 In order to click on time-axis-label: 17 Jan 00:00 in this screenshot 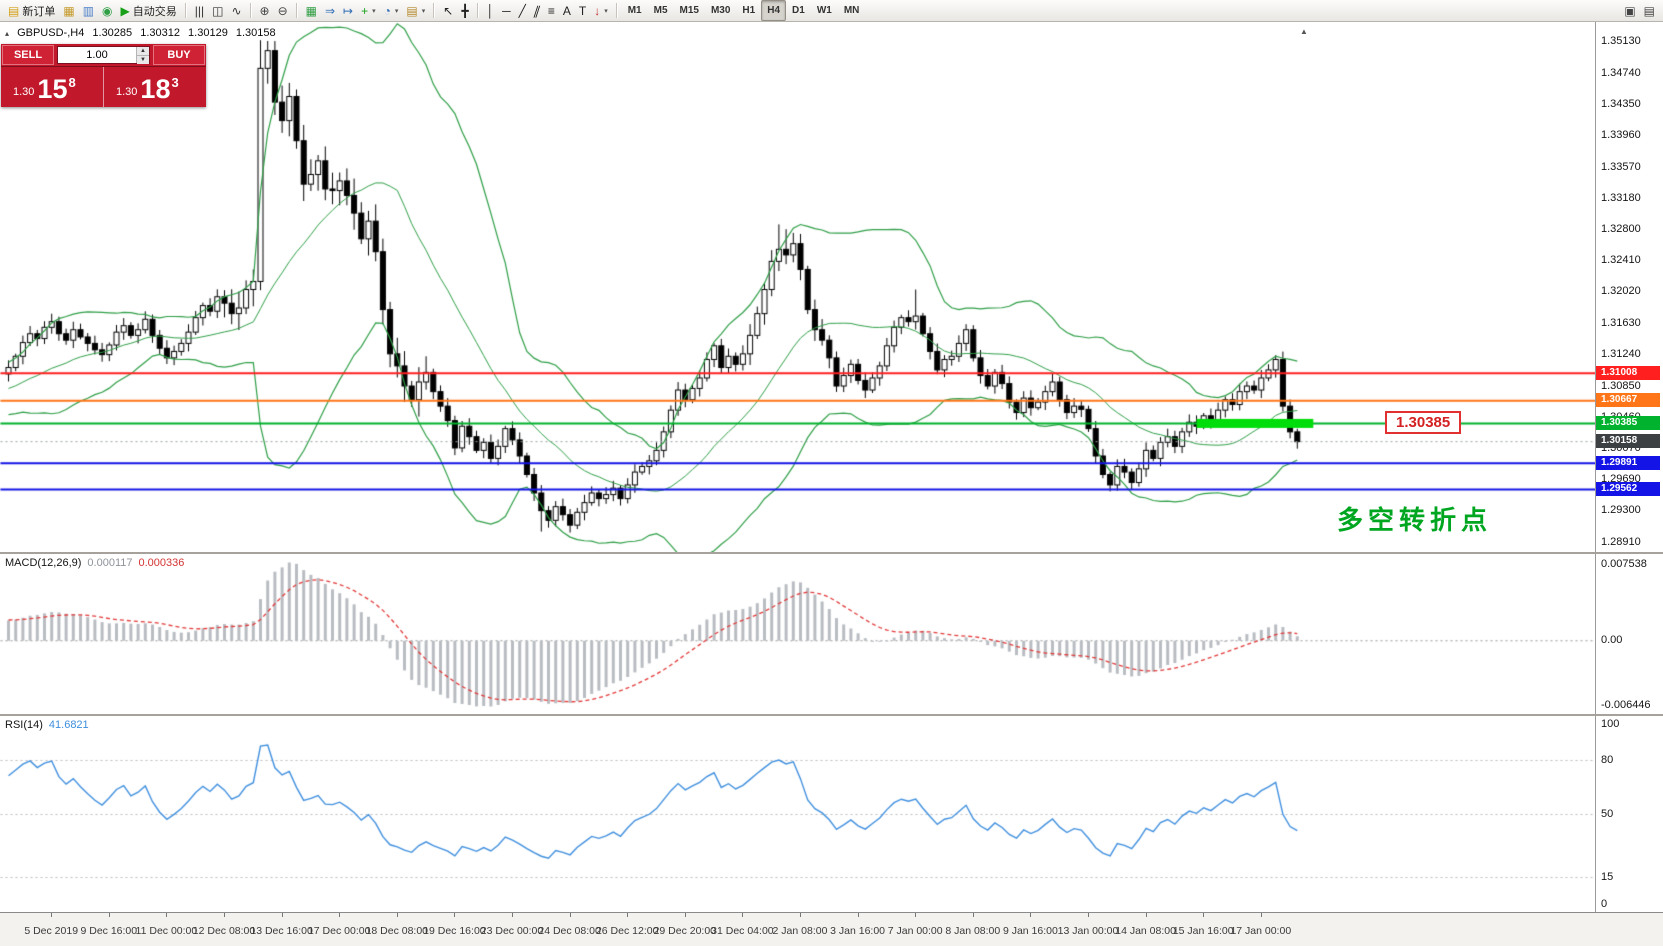, I will do `click(1261, 931)`.